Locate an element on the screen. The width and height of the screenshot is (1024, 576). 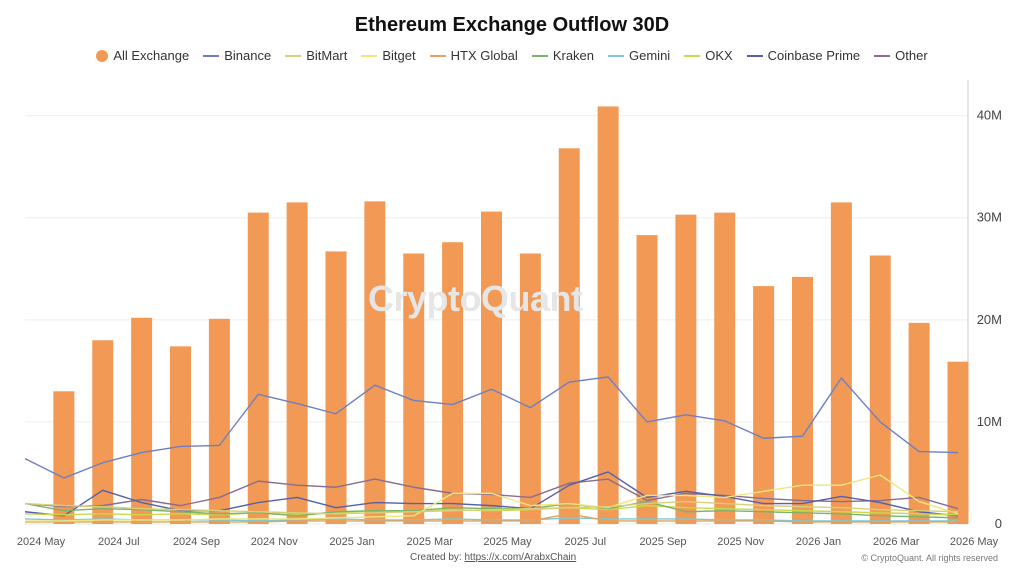
y-tick-label: 40M is located at coordinates (989, 115).